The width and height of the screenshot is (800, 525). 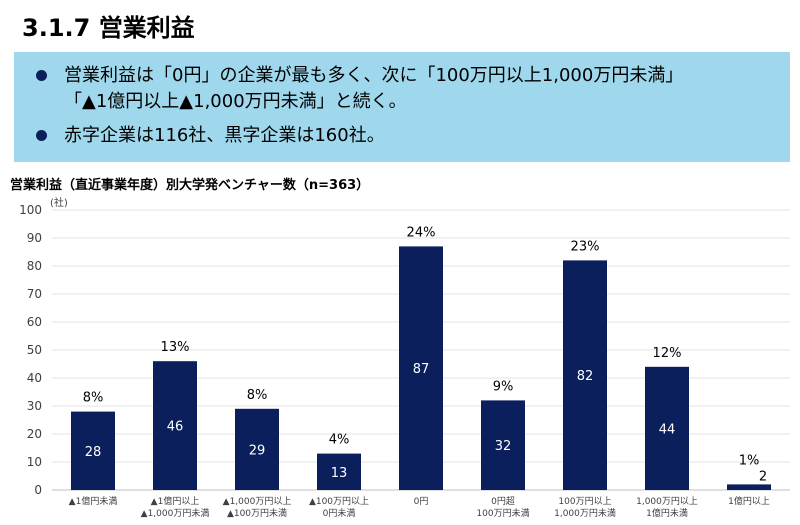 I want to click on summary-bullet-line: 「▲1億円以上▲1,000万円未満」と続く。, so click(x=235, y=101).